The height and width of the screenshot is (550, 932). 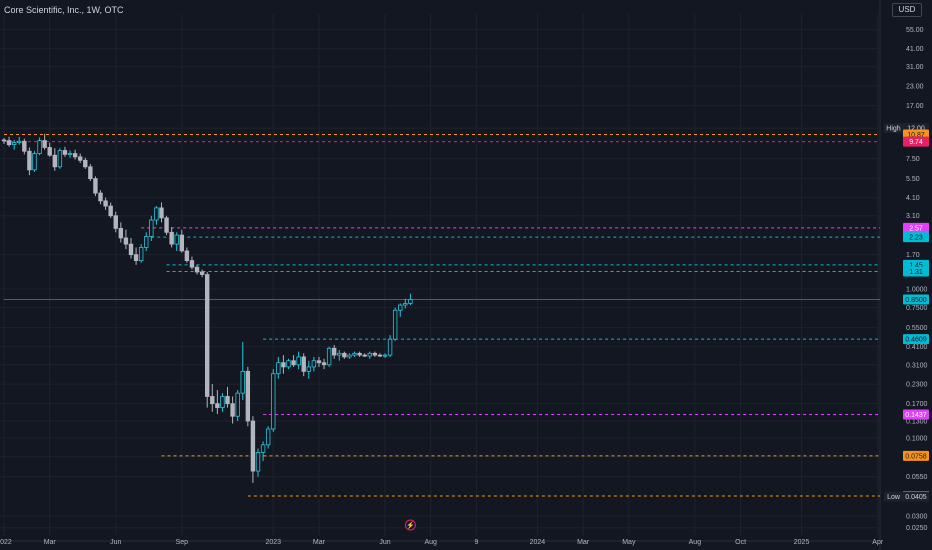 What do you see at coordinates (802, 542) in the screenshot?
I see `time-tick-label: 2025` at bounding box center [802, 542].